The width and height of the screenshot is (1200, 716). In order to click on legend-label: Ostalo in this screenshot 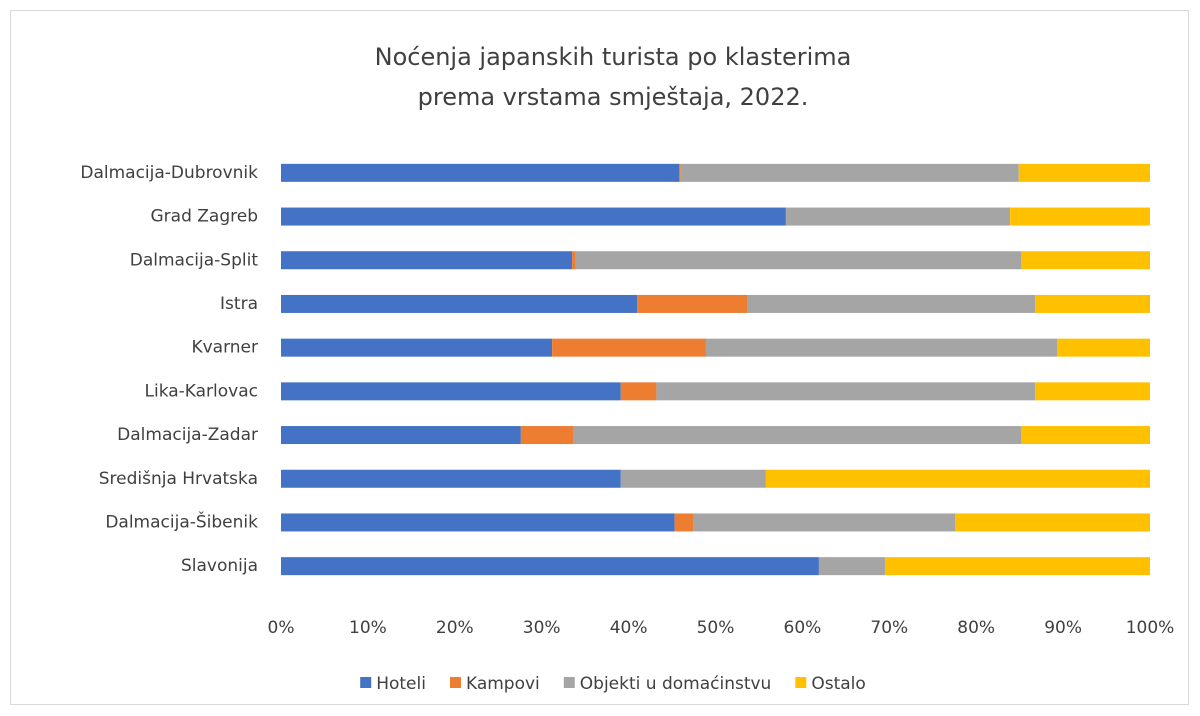, I will do `click(838, 684)`.